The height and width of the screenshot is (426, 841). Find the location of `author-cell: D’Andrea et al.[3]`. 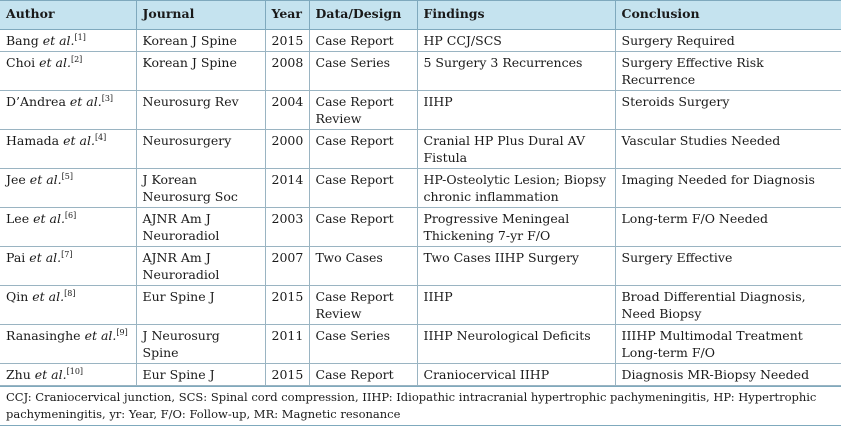

author-cell: D’Andrea et al.[3] is located at coordinates (68, 110).